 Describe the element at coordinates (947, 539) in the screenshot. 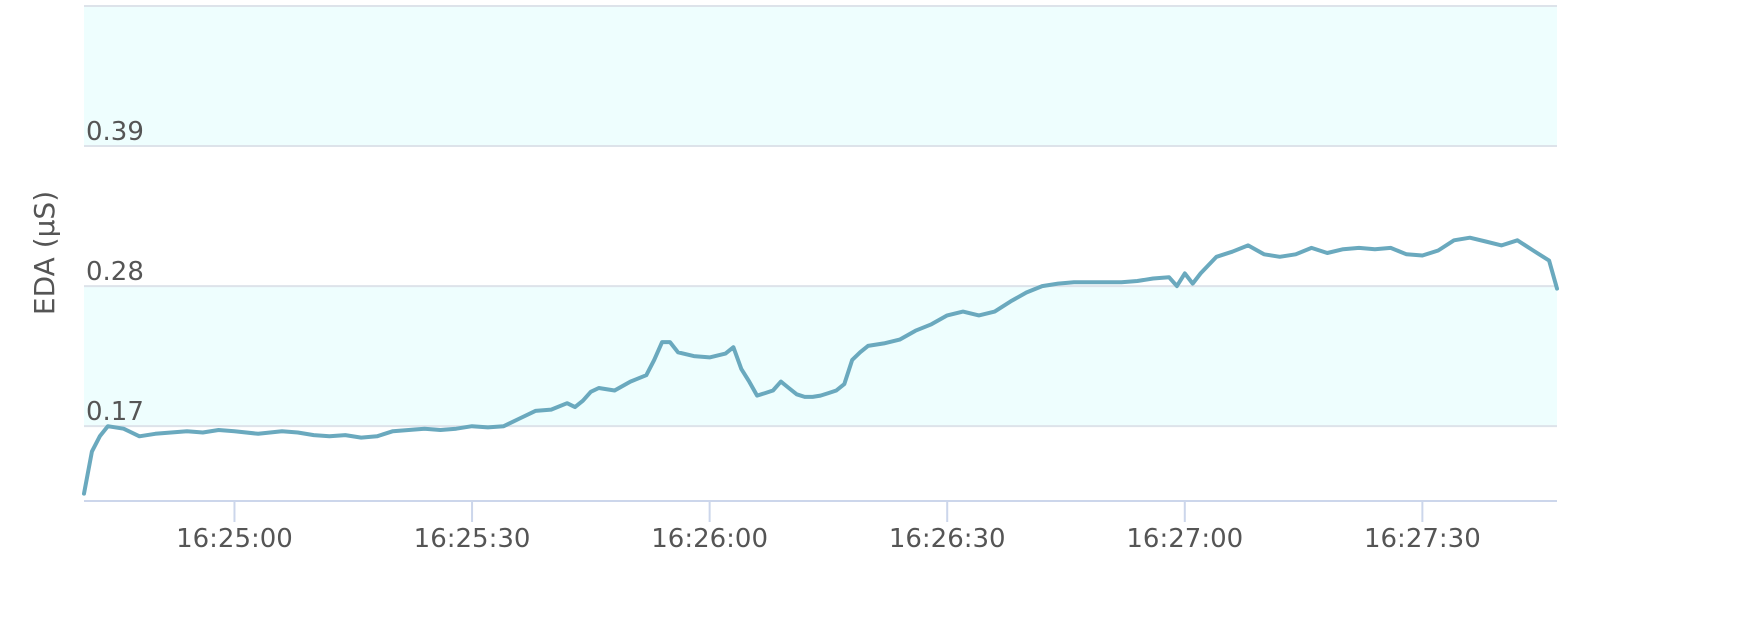

I see `x-tick-label: 16:26:30` at that location.